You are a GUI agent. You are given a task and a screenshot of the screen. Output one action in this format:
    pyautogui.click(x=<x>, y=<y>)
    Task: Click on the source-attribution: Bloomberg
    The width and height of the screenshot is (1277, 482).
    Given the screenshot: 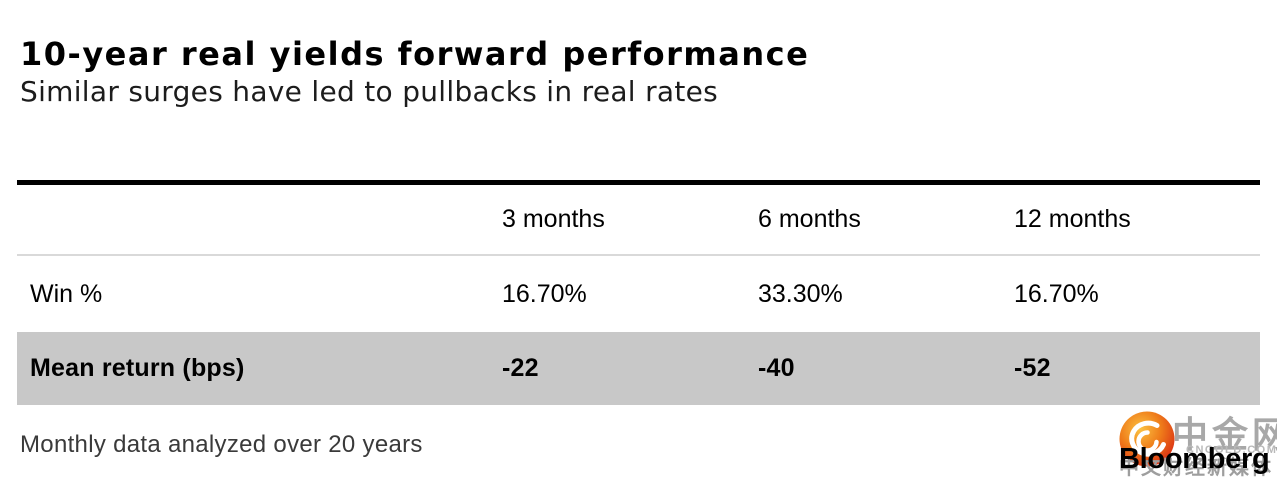 What is the action you would take?
    pyautogui.click(x=1194, y=459)
    